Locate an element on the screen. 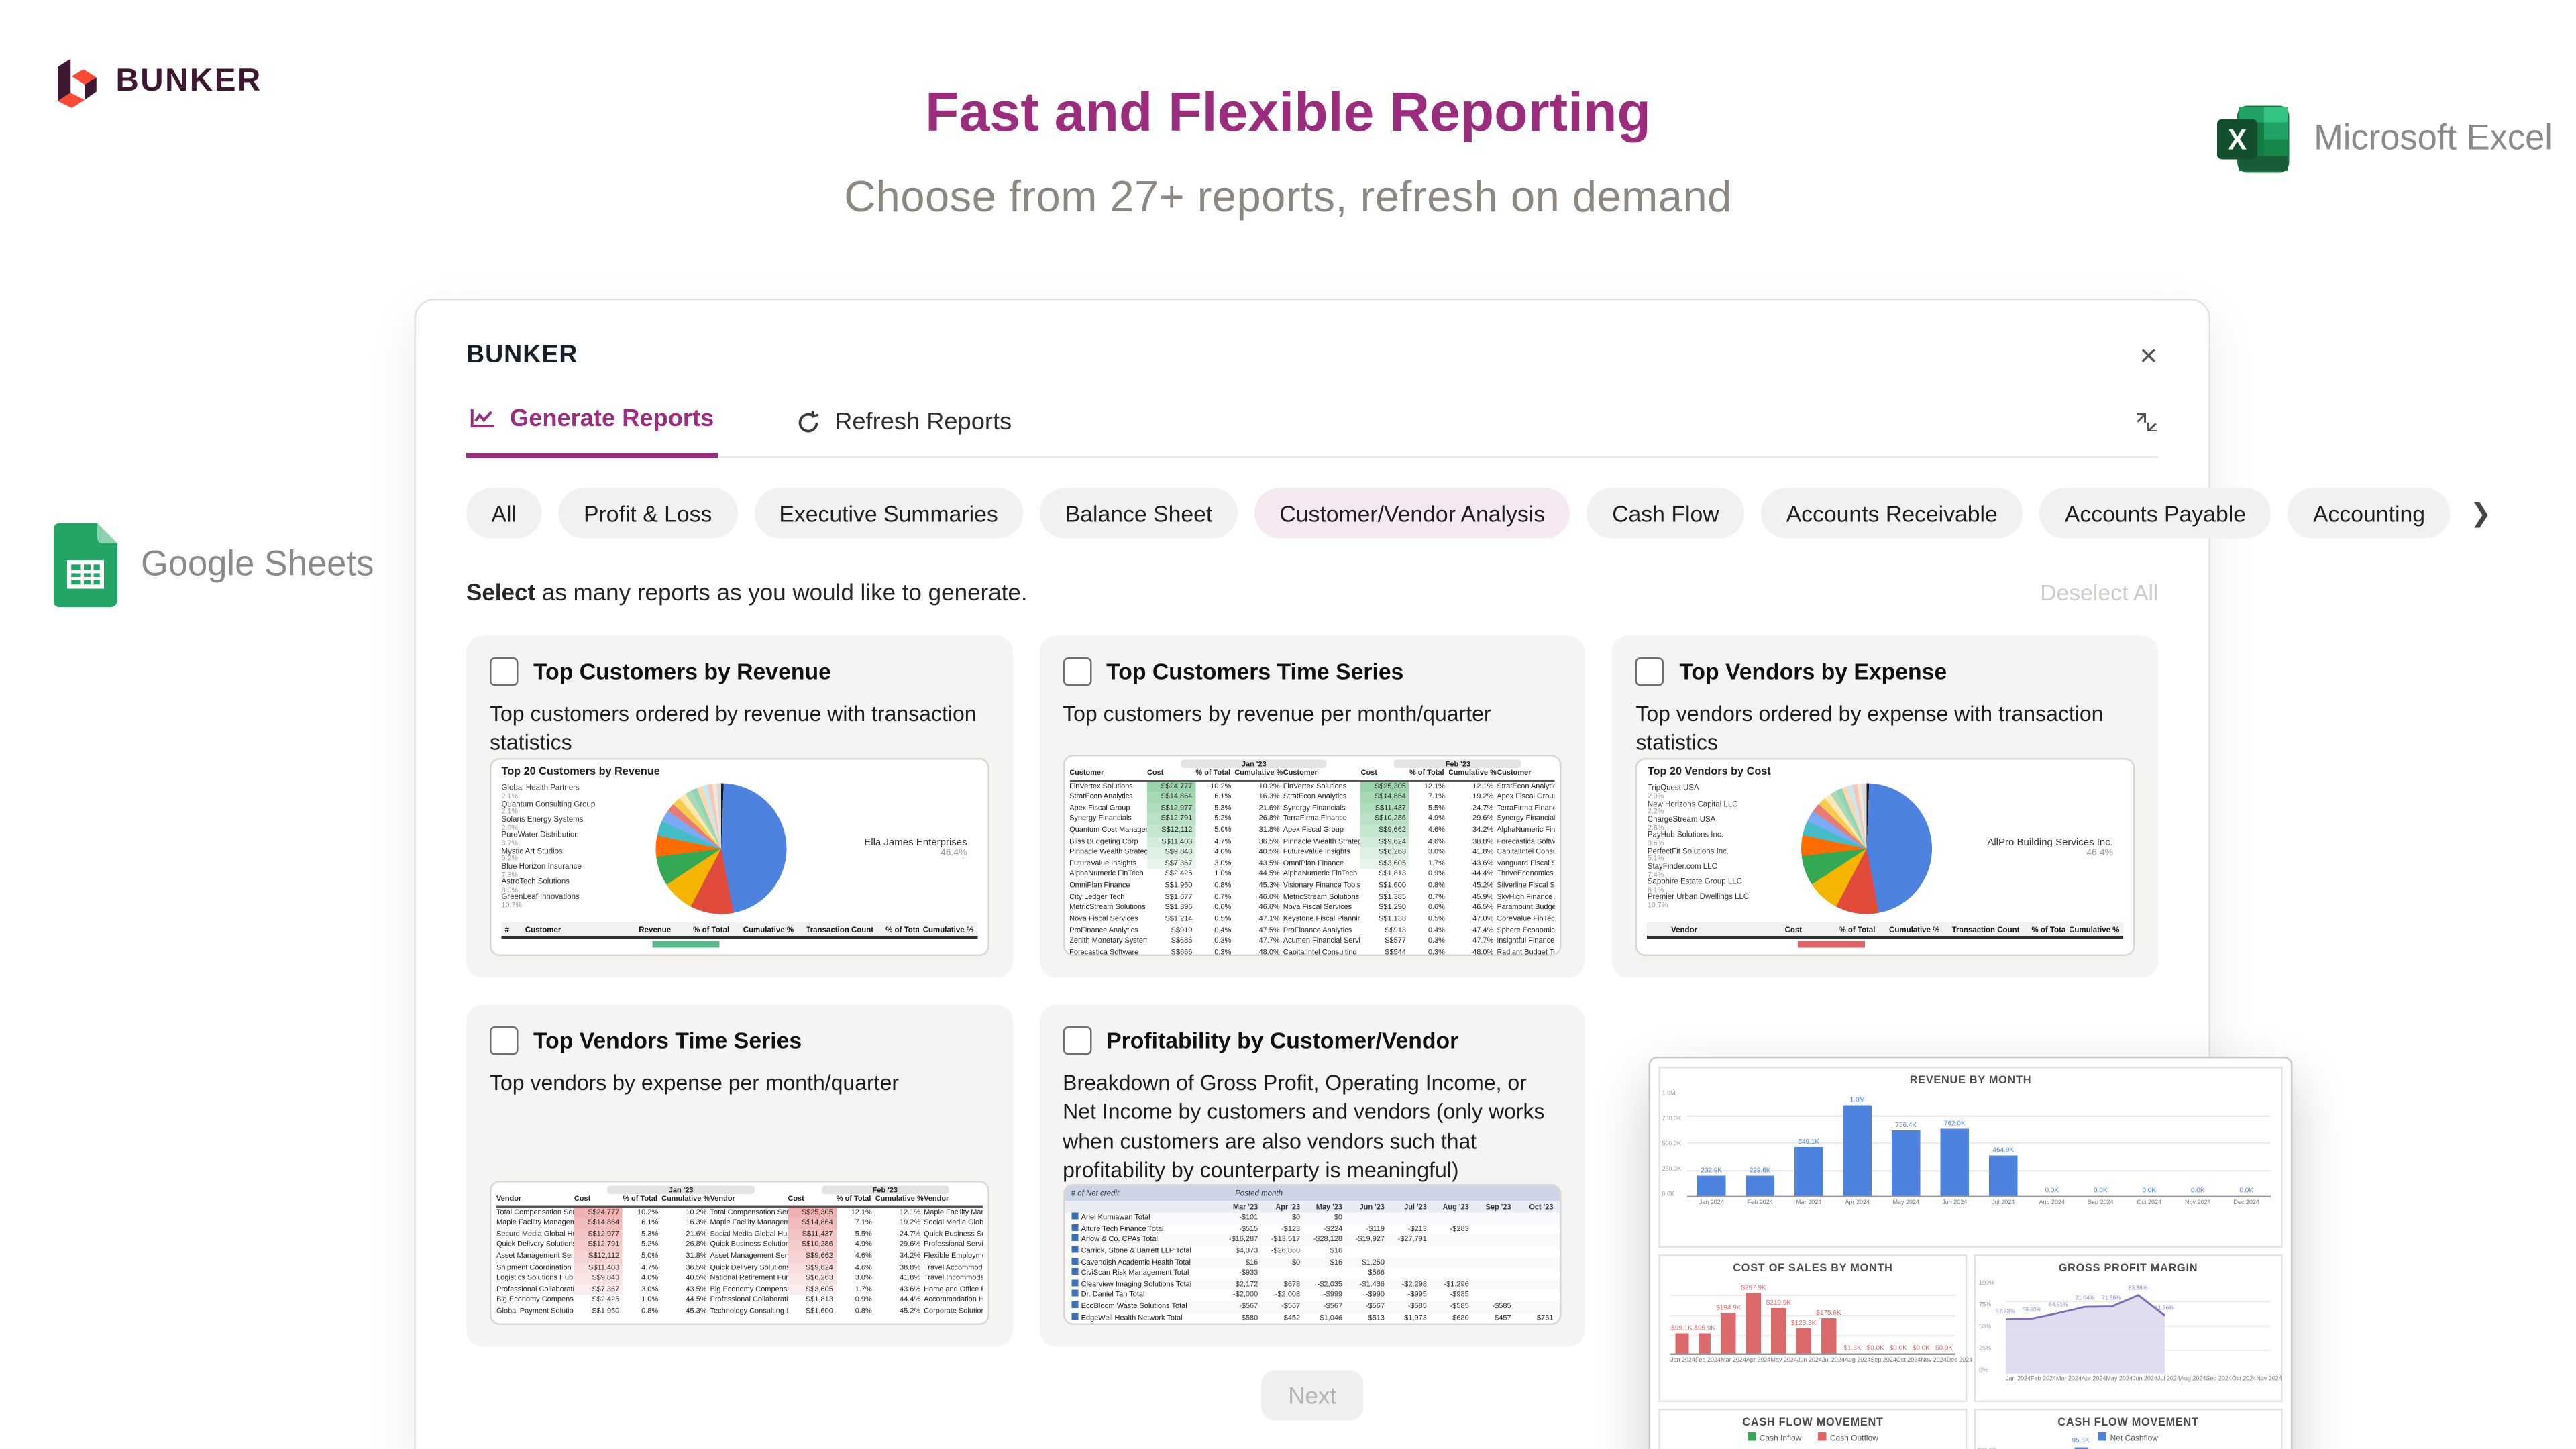 This screenshot has height=1449, width=2576. excel-icon: X is located at coordinates (2252, 139).